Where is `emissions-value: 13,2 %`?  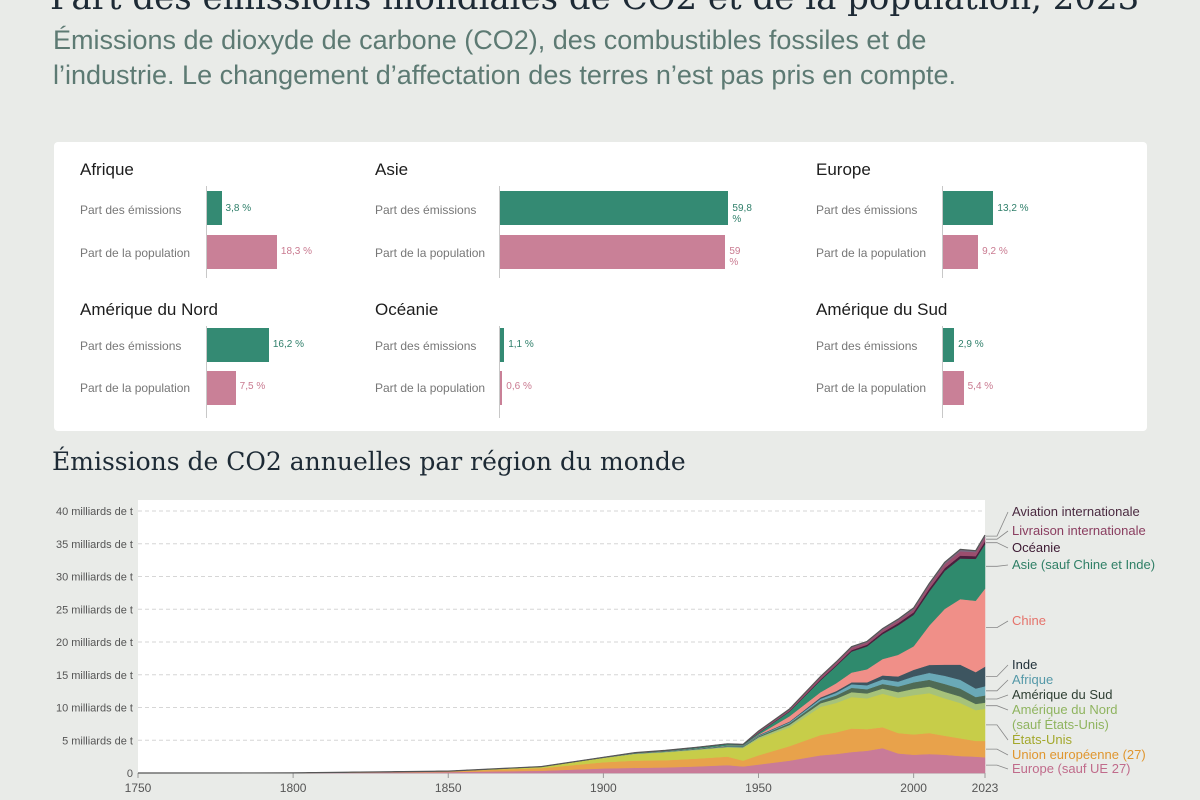 emissions-value: 13,2 % is located at coordinates (1013, 208).